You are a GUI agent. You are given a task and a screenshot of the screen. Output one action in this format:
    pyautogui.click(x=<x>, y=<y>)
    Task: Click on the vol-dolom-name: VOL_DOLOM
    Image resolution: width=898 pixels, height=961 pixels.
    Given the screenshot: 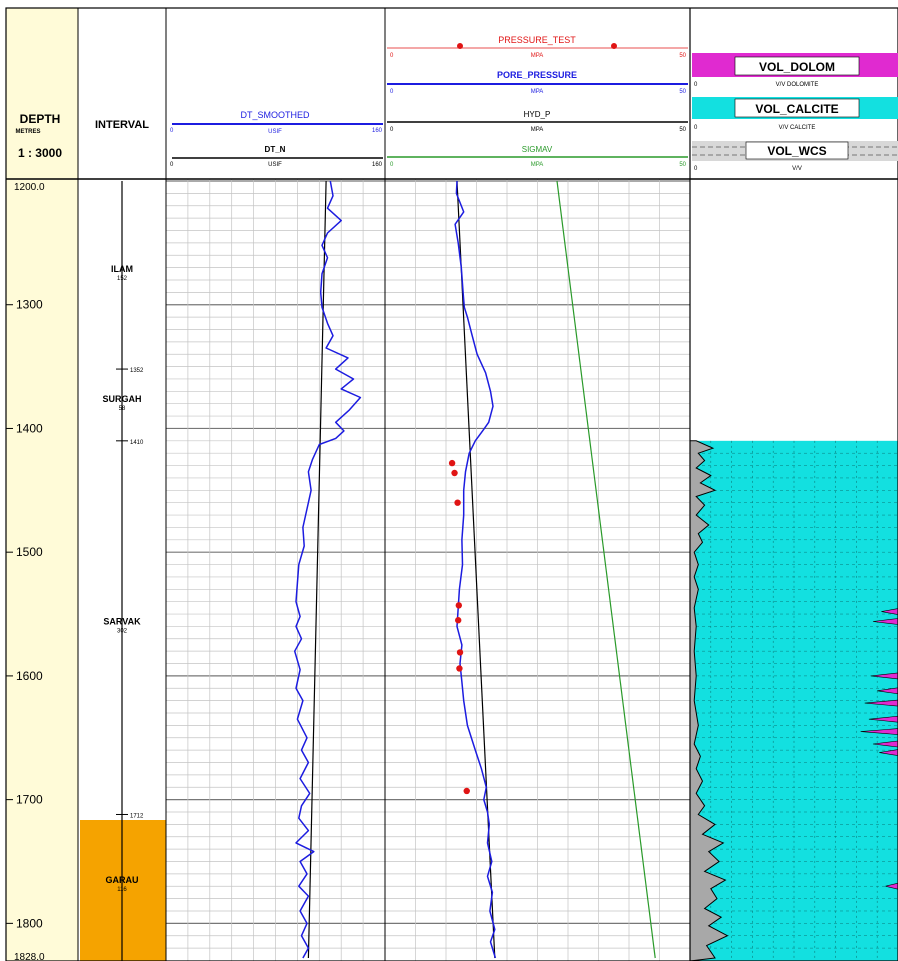 What is the action you would take?
    pyautogui.click(x=797, y=67)
    